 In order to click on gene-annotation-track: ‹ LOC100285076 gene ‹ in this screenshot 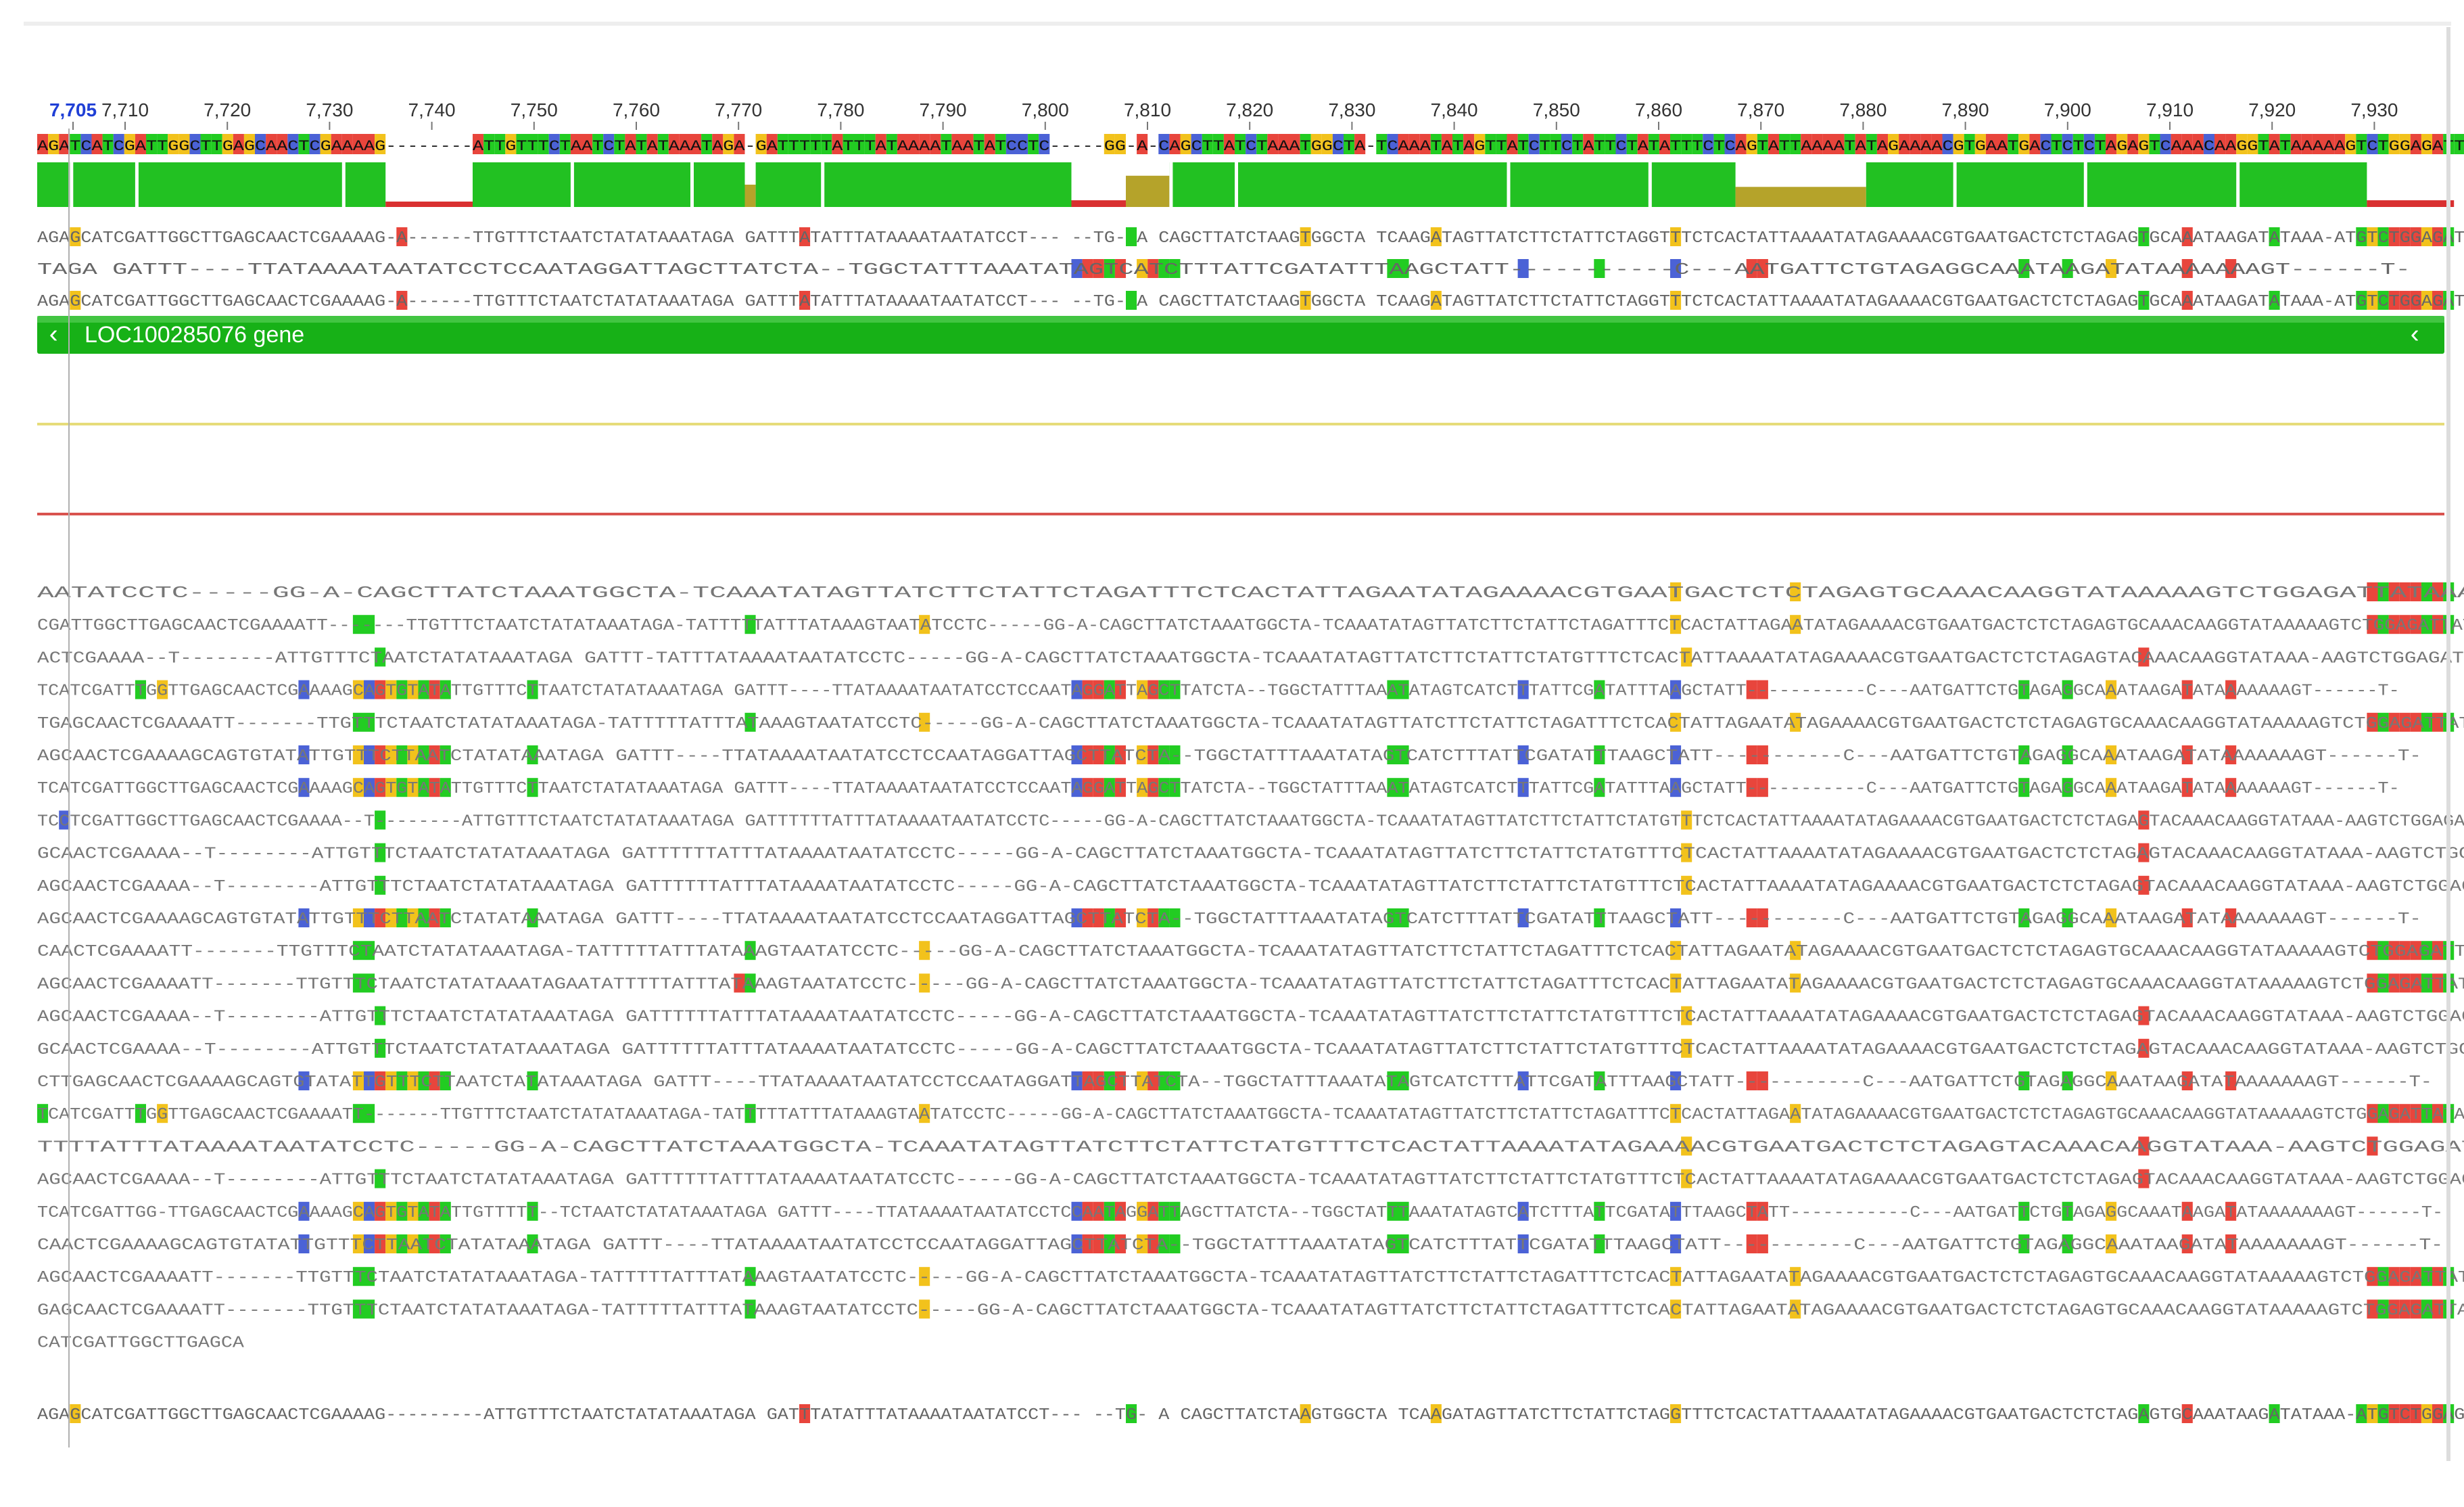, I will do `click(1240, 335)`.